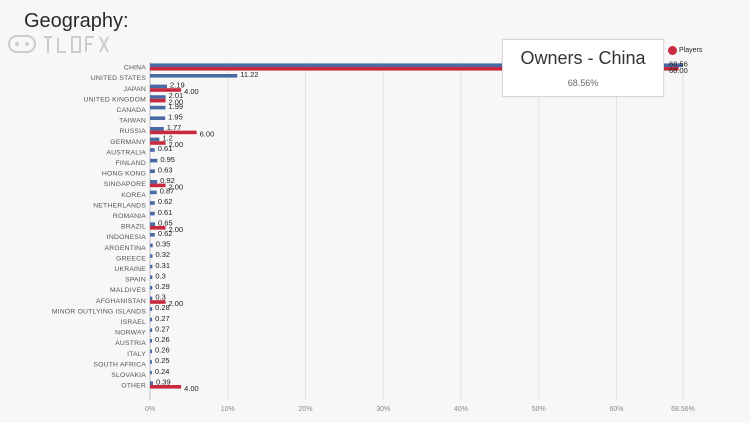 The width and height of the screenshot is (750, 423). What do you see at coordinates (118, 78) in the screenshot?
I see `category-label: UNITED STATES` at bounding box center [118, 78].